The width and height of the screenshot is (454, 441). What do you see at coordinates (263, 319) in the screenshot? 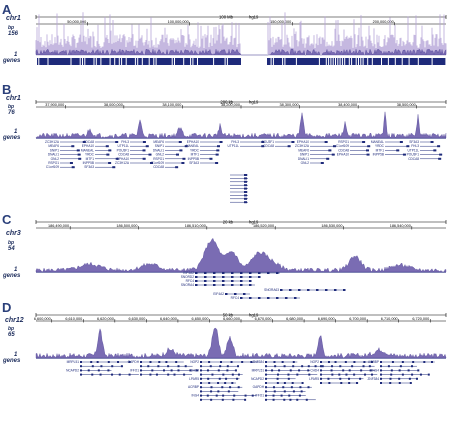
I see `ruler-tick-label: 6,670,000` at bounding box center [263, 319].